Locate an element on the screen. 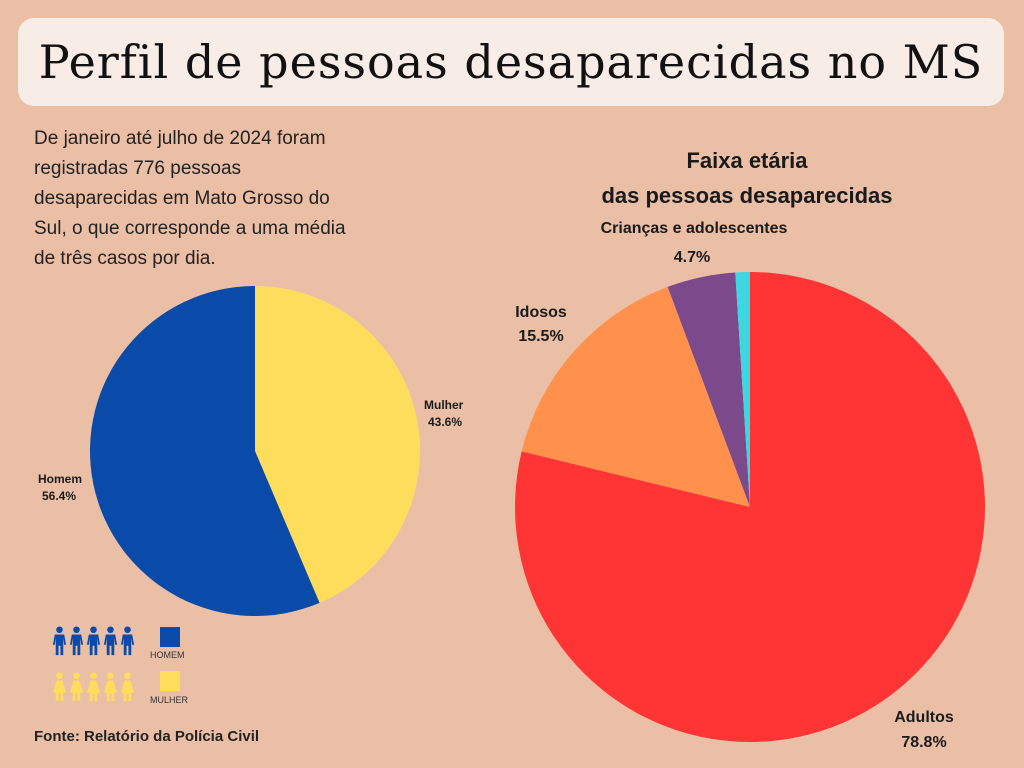 The height and width of the screenshot is (768, 1024). slice-idosos is located at coordinates (635, 396).